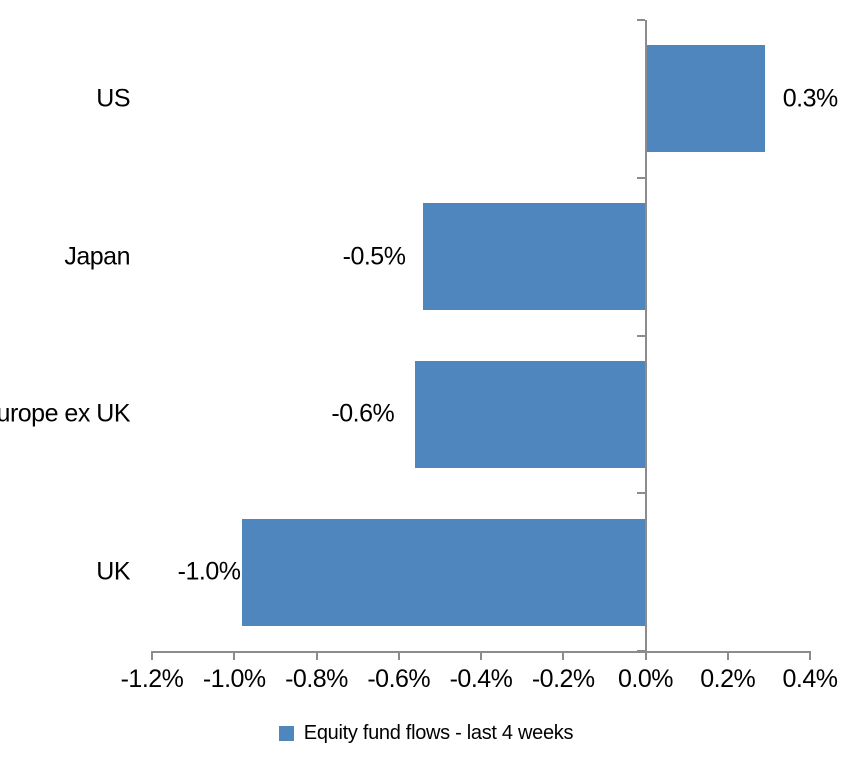 This screenshot has width=852, height=757. Describe the element at coordinates (530, 414) in the screenshot. I see `data-bar-europe-ex-uk` at that location.